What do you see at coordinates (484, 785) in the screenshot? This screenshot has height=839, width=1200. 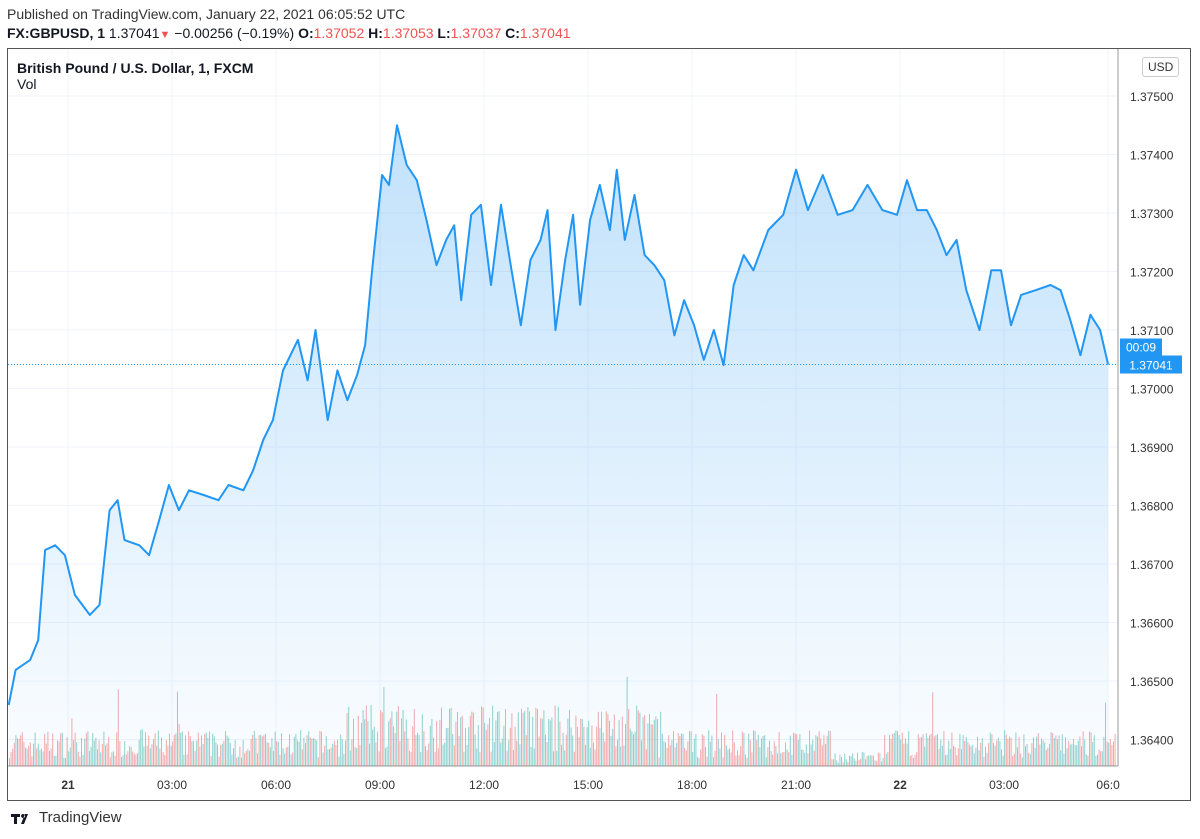 I see `x-tick-label: 12:00` at bounding box center [484, 785].